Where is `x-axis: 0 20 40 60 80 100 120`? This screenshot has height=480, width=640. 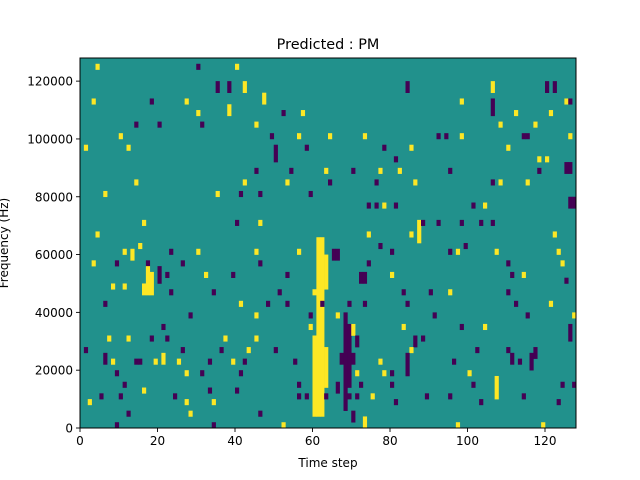
x-axis: 0 20 40 60 80 100 120 is located at coordinates (316, 438).